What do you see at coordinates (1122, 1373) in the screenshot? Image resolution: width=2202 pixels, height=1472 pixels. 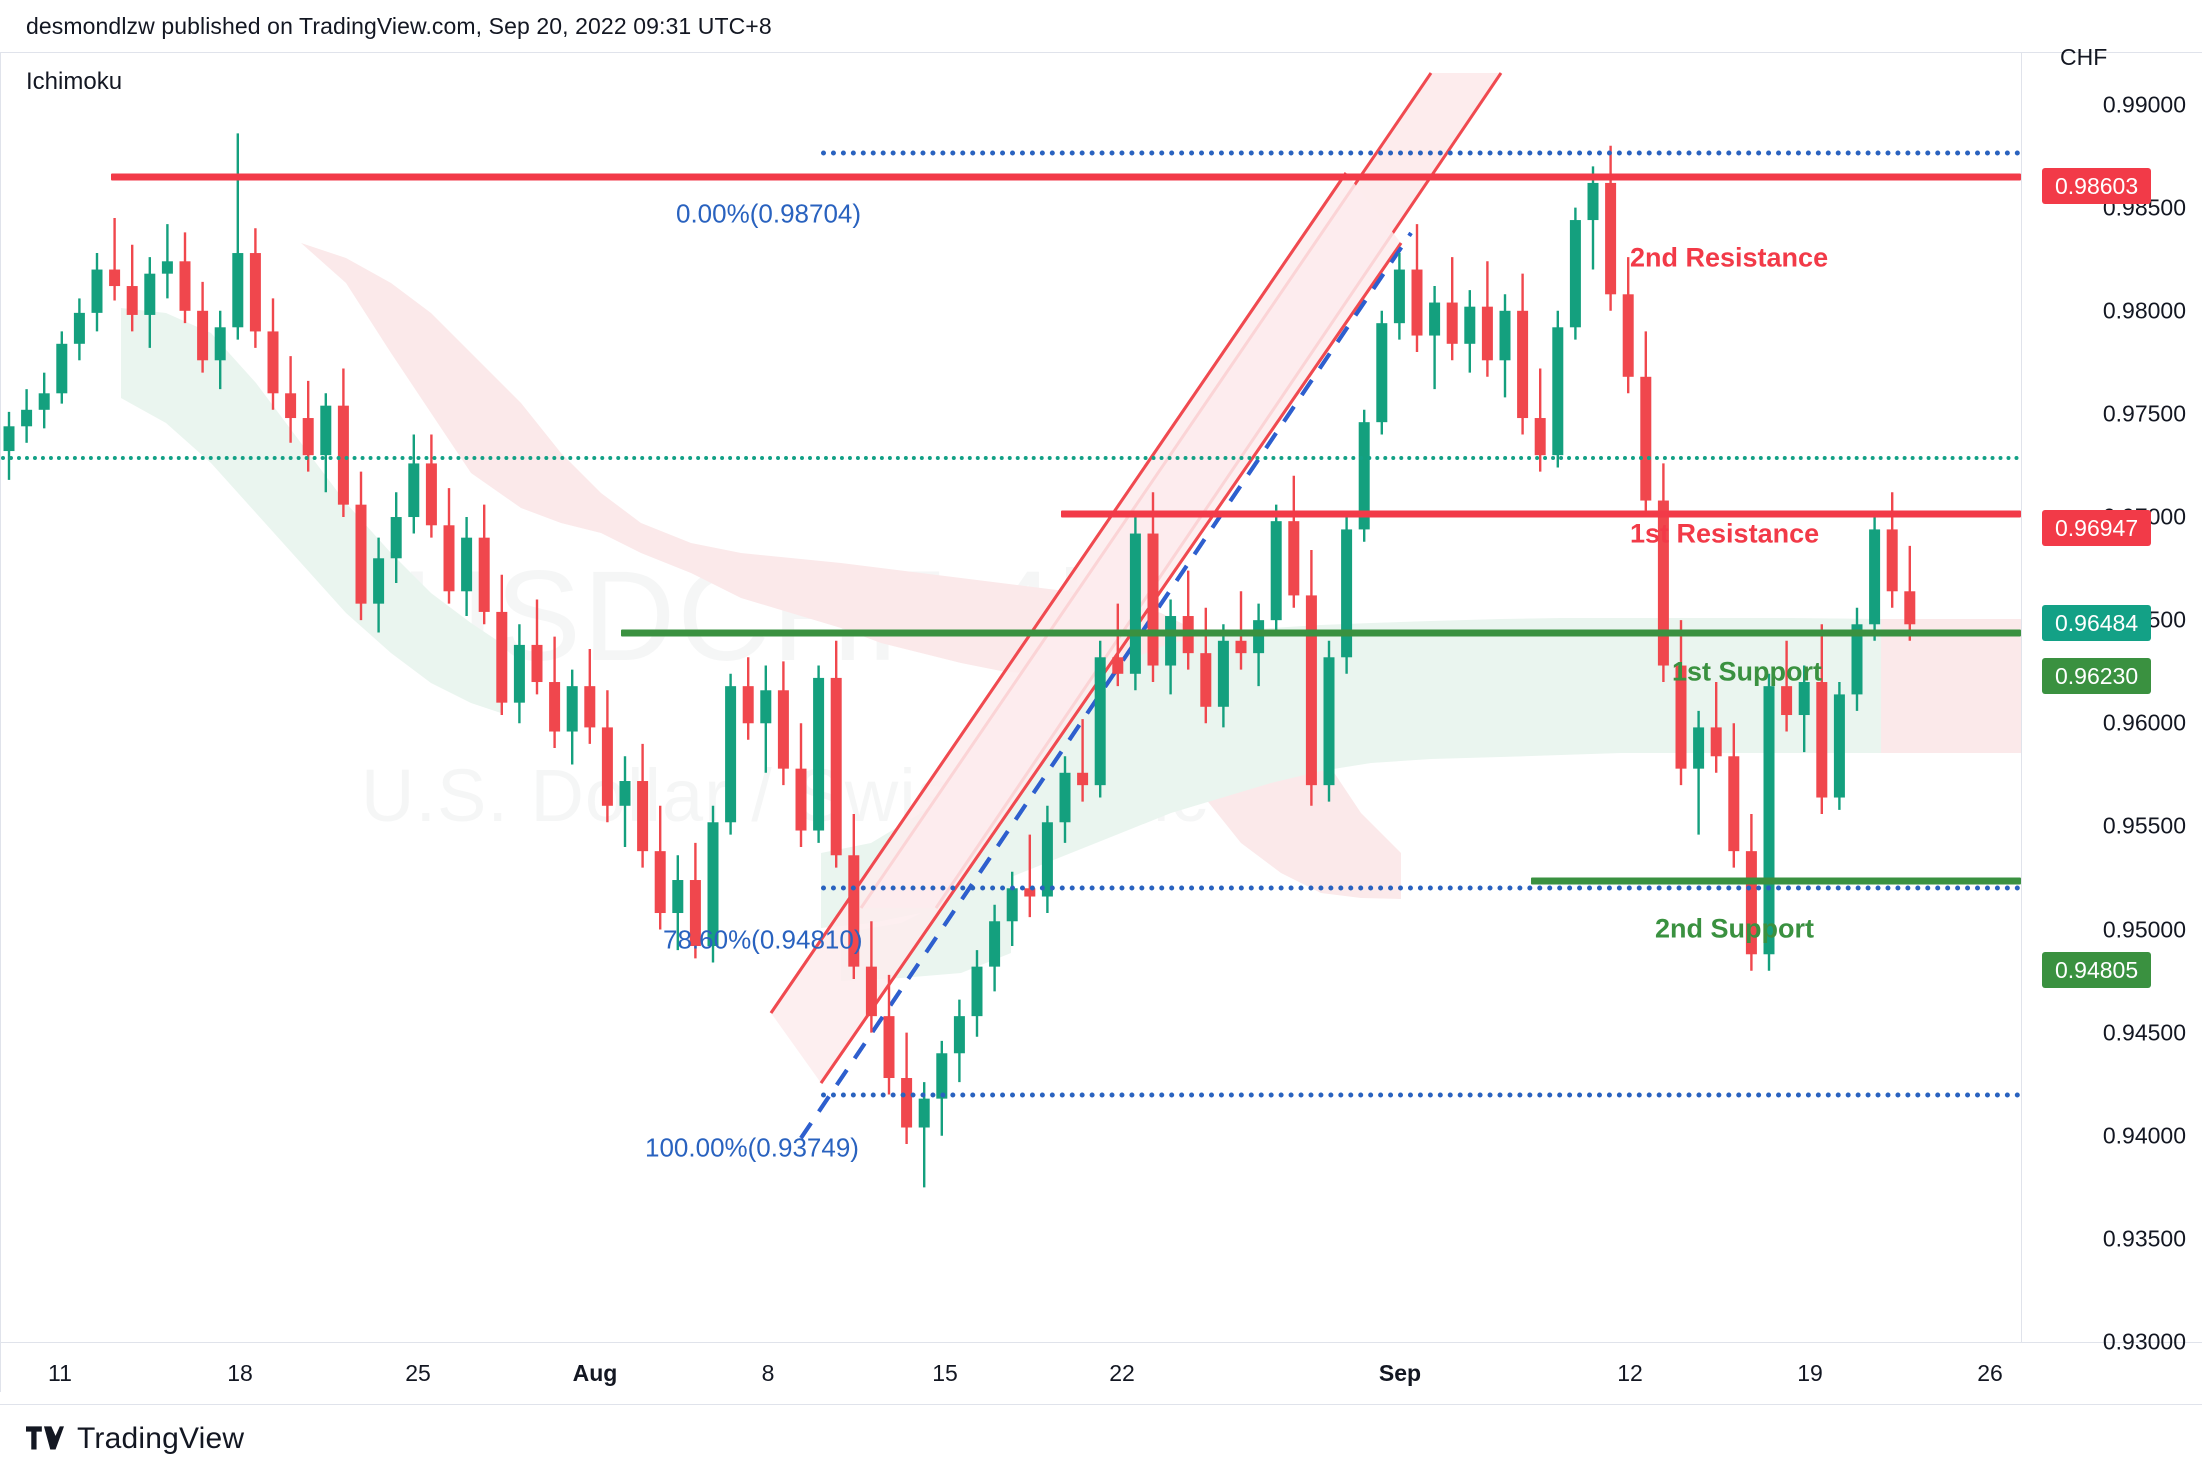 I see `time-tick: 22` at bounding box center [1122, 1373].